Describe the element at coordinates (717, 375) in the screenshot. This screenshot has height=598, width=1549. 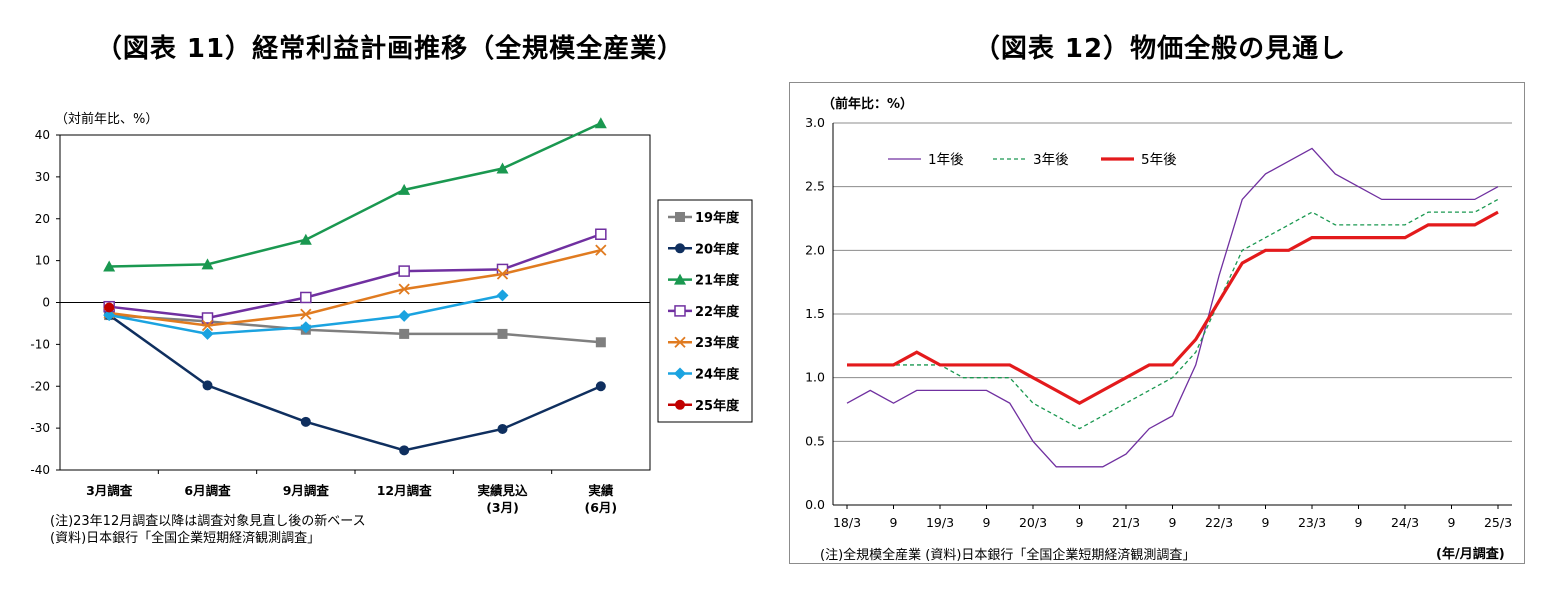
I see `left-legend-label: 24年度` at that location.